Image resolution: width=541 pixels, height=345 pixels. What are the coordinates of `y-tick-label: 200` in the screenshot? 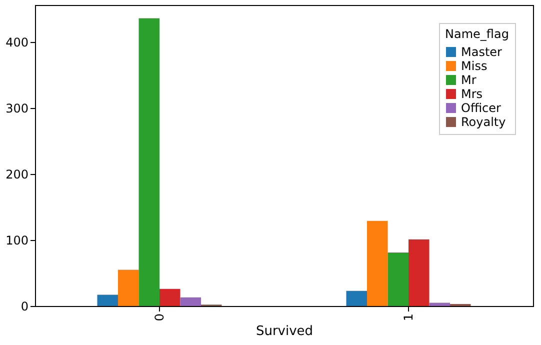 It's located at (17, 174).